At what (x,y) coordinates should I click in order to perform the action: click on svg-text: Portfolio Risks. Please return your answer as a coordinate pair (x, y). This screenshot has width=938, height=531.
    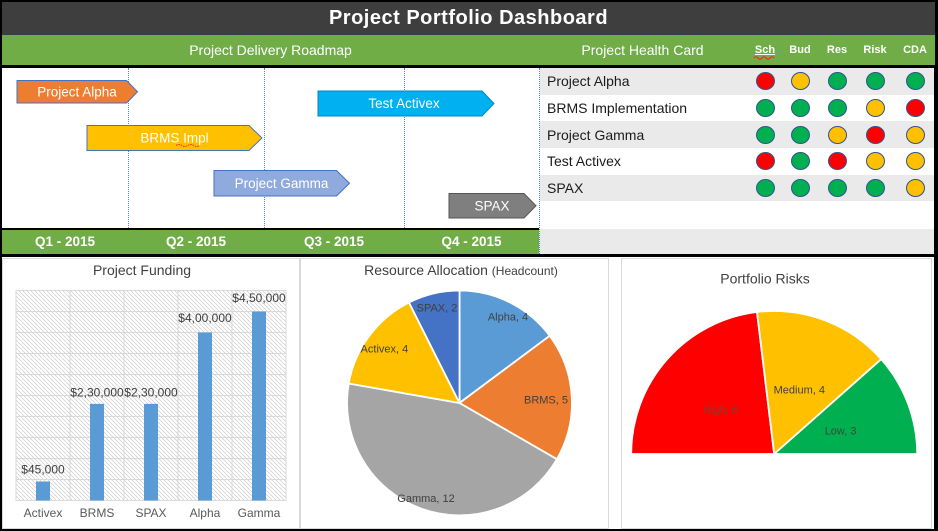
    Looking at the image, I should click on (764, 278).